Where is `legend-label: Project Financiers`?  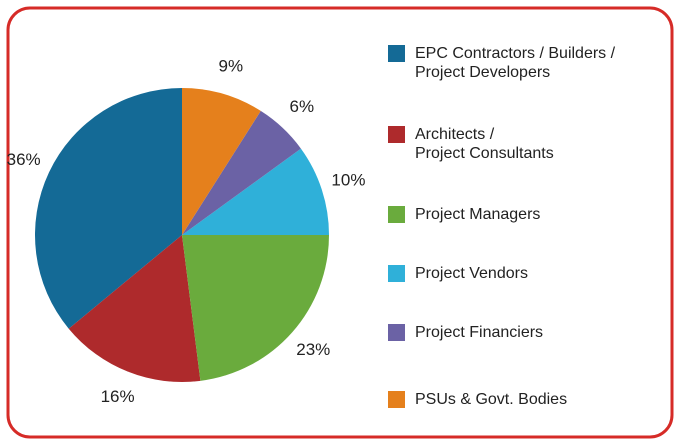 legend-label: Project Financiers is located at coordinates (479, 332).